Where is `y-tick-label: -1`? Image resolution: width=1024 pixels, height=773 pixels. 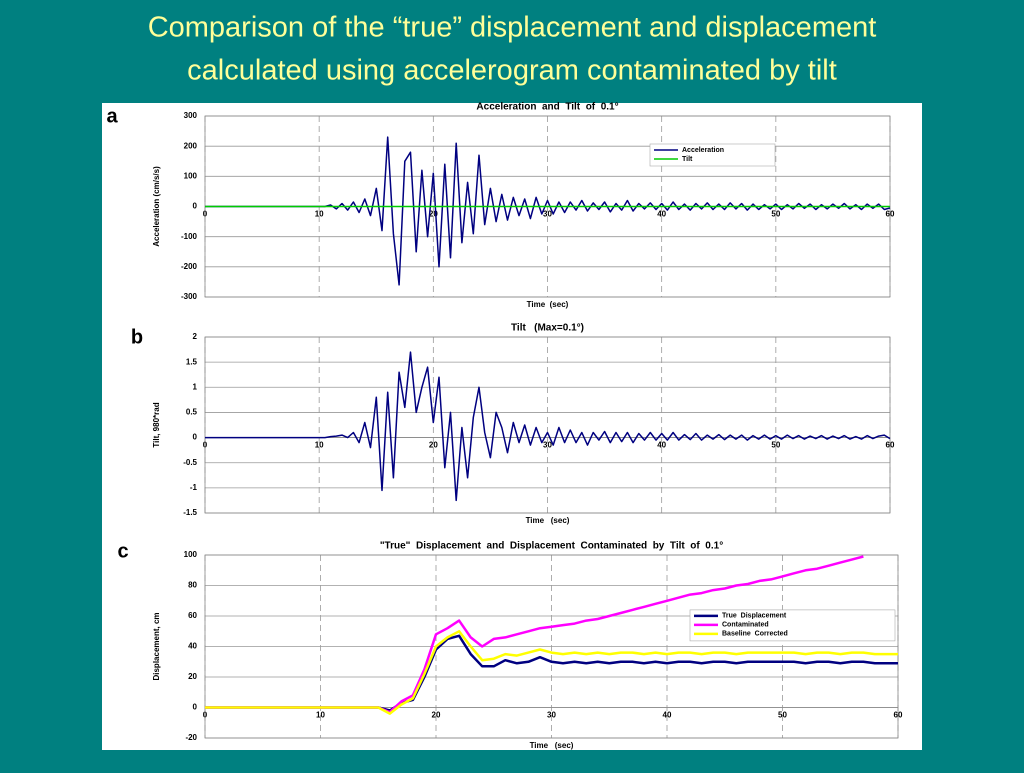
y-tick-label: -1 is located at coordinates (194, 487).